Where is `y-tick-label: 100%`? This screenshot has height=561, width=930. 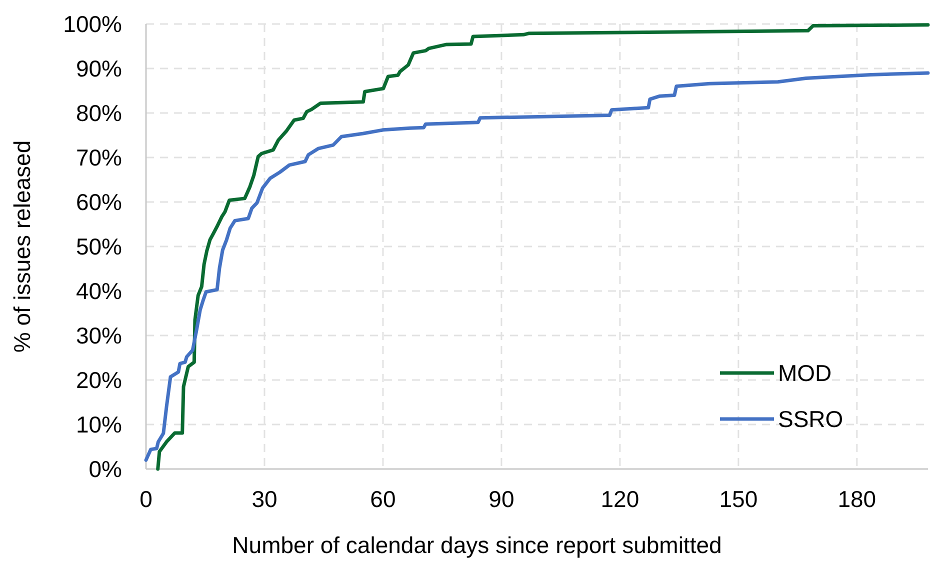 y-tick-label: 100% is located at coordinates (92, 24).